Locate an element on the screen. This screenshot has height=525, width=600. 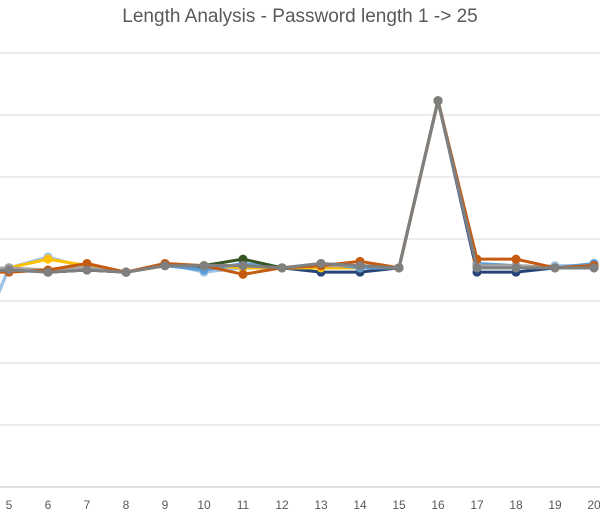
x-tick-label: 5 is located at coordinates (9, 505).